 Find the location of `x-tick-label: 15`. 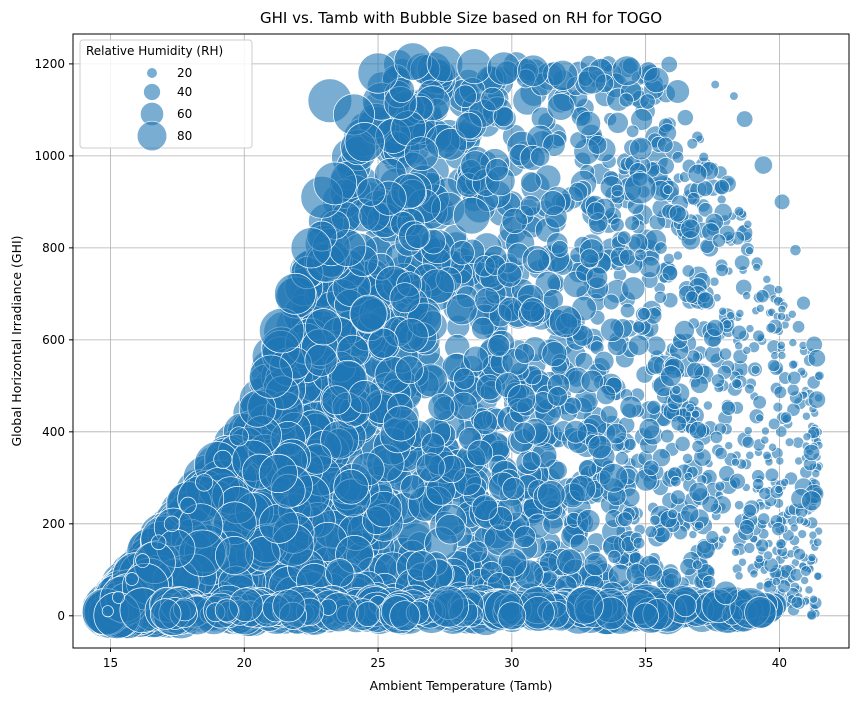

x-tick-label: 15 is located at coordinates (110, 663).